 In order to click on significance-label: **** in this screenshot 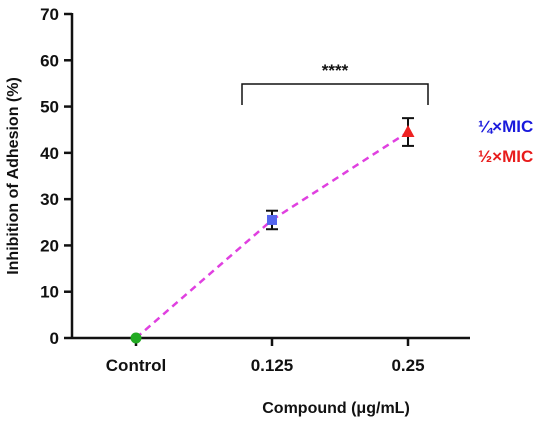, I will do `click(335, 70)`.